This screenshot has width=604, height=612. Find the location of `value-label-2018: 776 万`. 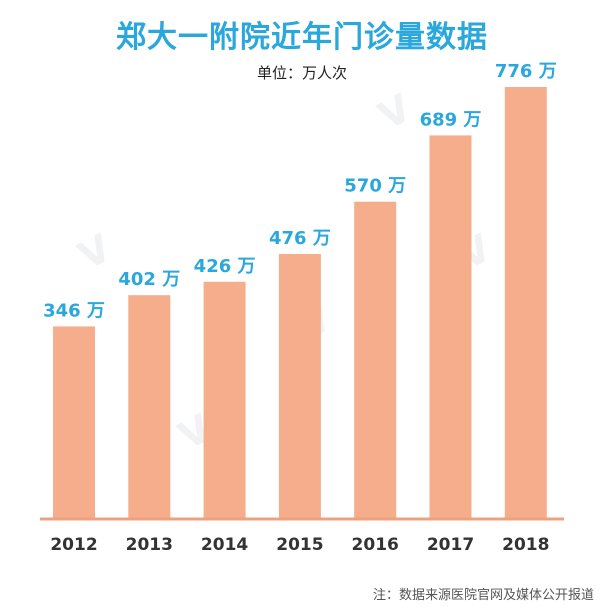

value-label-2018: 776 万 is located at coordinates (526, 71).